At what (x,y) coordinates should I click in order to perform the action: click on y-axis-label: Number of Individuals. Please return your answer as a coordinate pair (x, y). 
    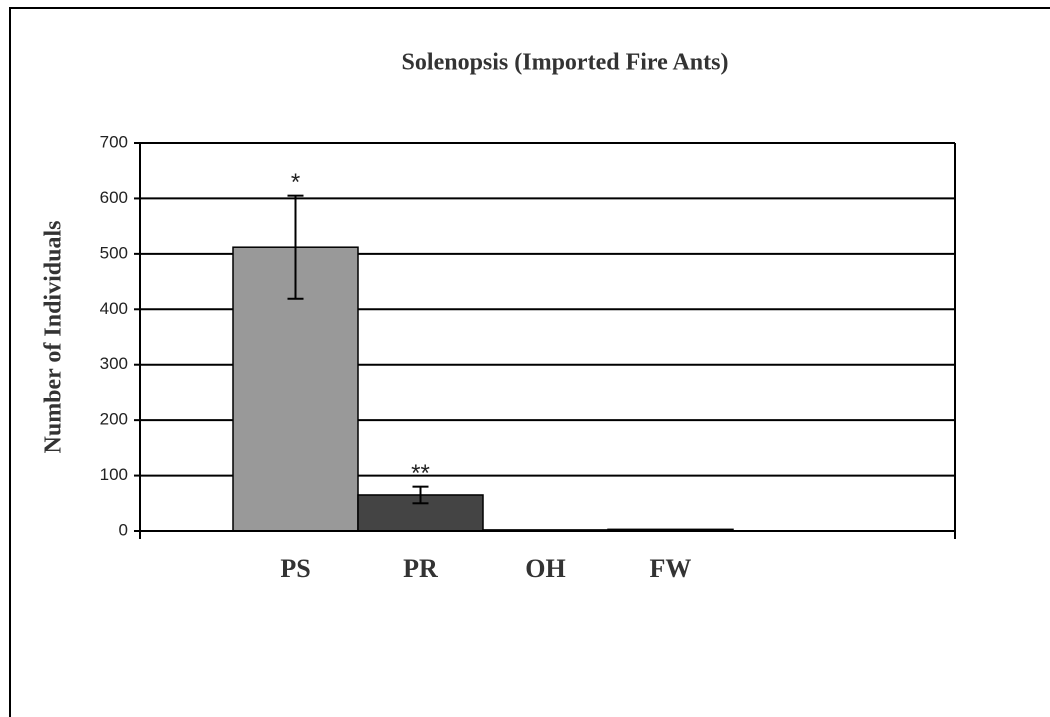
    Looking at the image, I should click on (54, 337).